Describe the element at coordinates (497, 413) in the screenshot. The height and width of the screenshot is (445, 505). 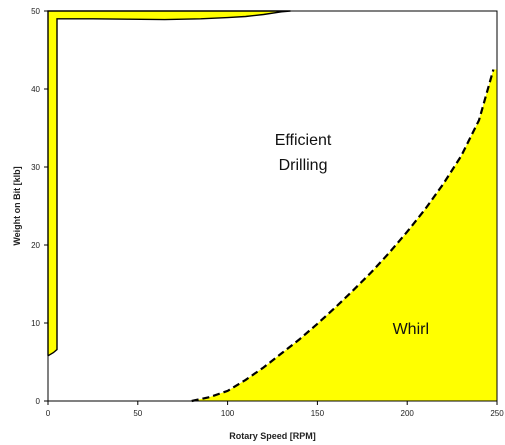
I see `x-tick-label: 250` at that location.